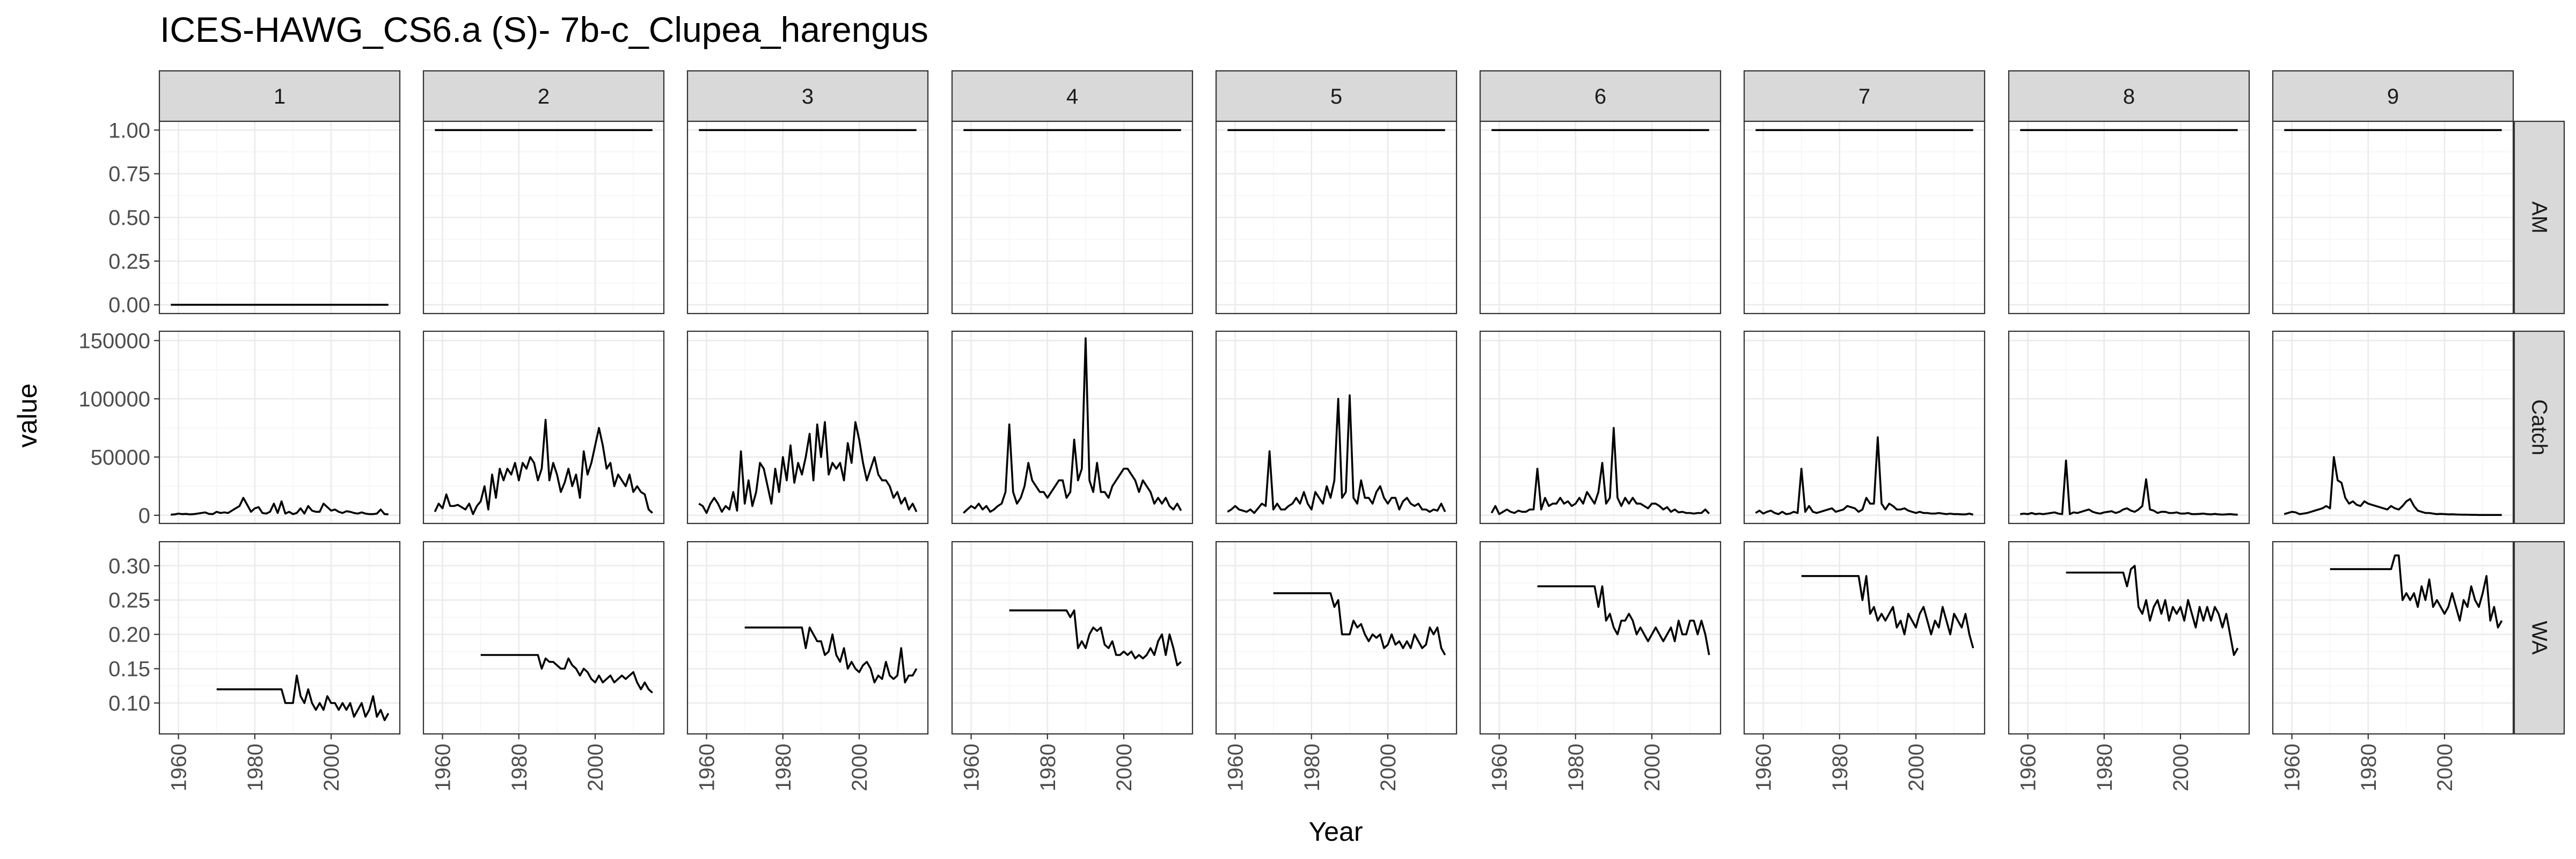 This screenshot has width=2576, height=859. I want to click on column-strip-label-9: 9, so click(2393, 96).